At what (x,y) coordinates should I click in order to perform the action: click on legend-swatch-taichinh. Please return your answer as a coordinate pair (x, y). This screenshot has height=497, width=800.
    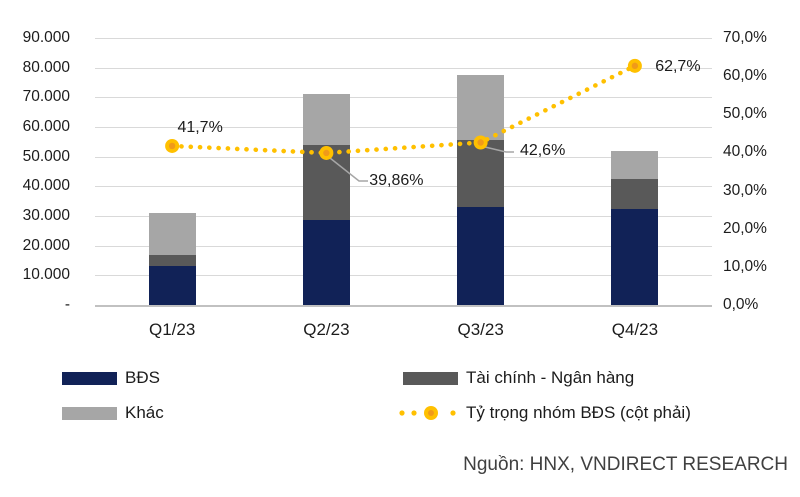
    Looking at the image, I should click on (430, 378).